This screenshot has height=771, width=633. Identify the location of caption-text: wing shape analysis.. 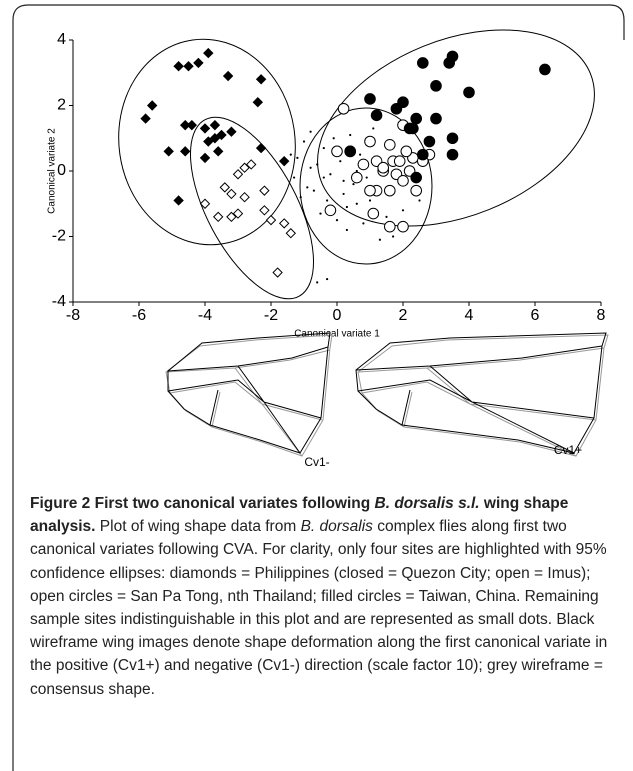
(299, 515).